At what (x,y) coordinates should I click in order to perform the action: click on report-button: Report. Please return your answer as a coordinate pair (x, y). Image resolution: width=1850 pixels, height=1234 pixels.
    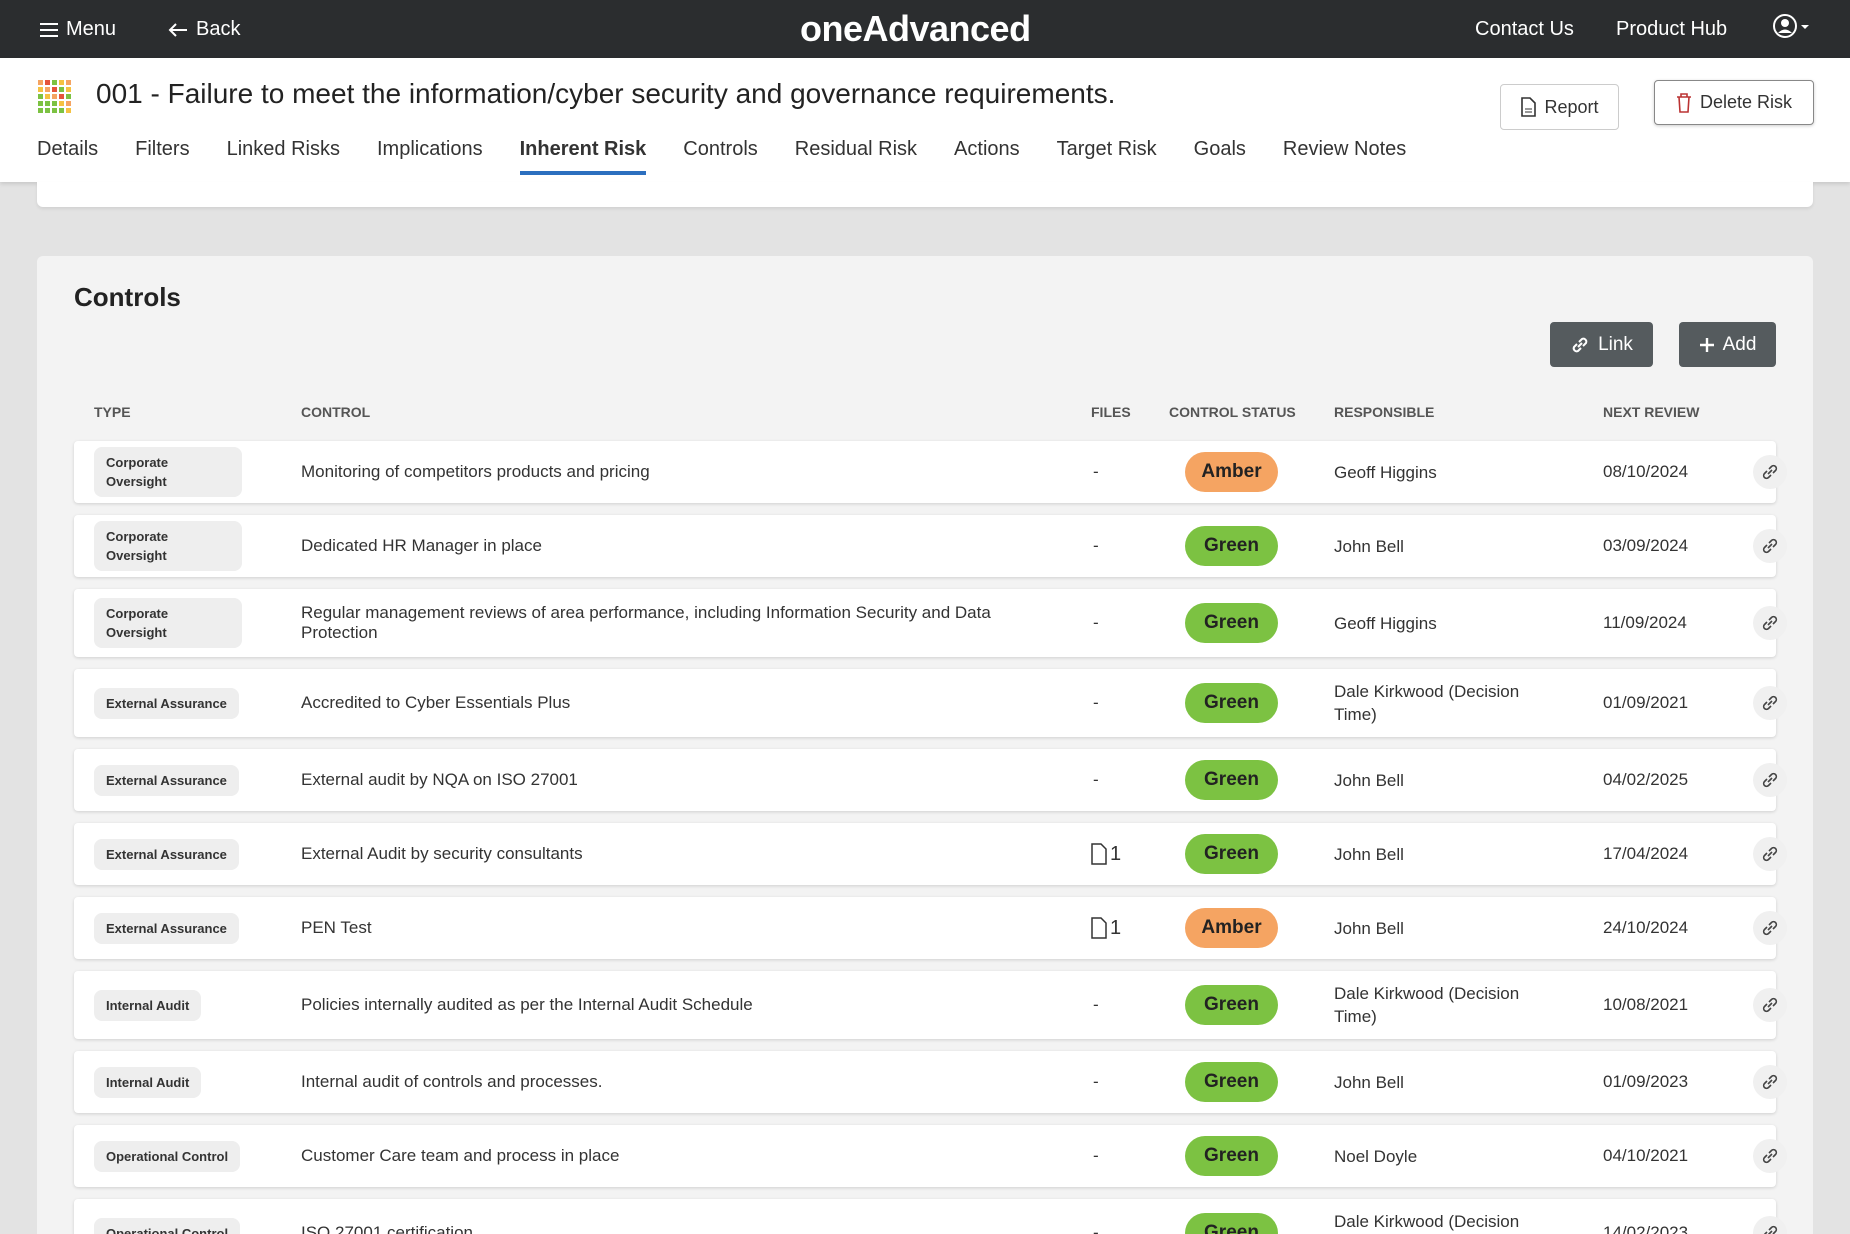
    Looking at the image, I should click on (1559, 107).